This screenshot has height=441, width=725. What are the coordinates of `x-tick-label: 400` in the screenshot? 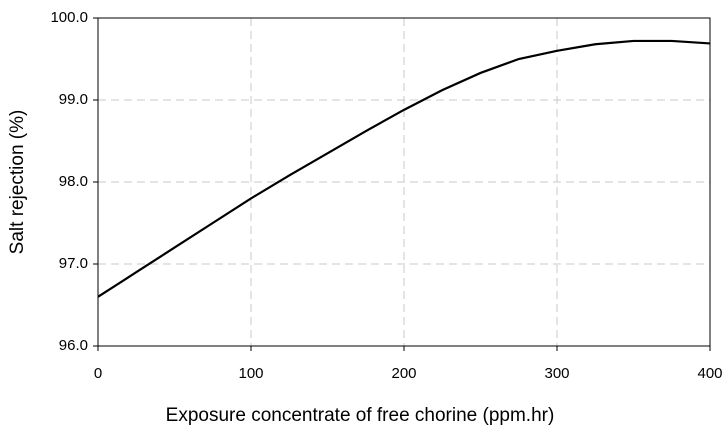 It's located at (709, 373).